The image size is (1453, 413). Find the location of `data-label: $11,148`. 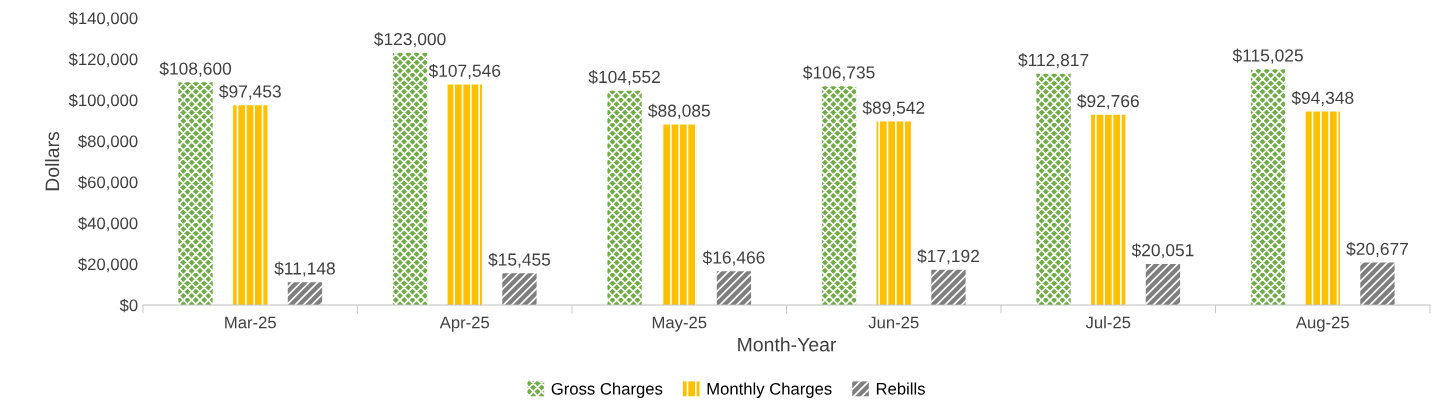

data-label: $11,148 is located at coordinates (304, 269).